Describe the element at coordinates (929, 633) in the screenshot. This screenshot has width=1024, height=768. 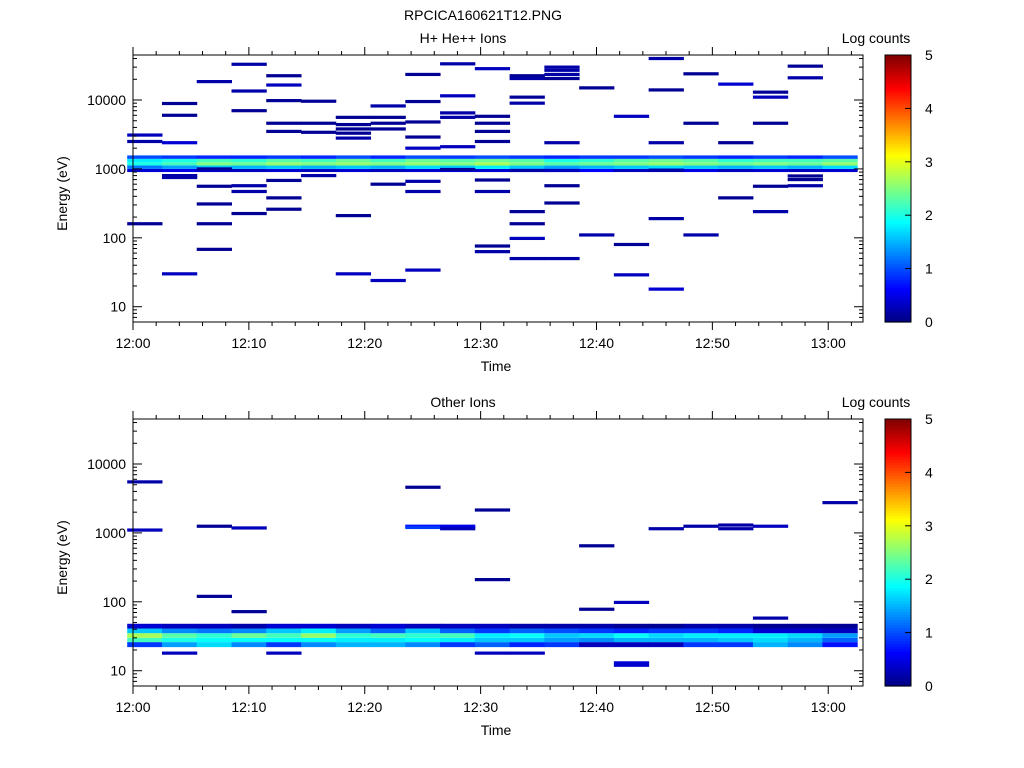
I see `colorbar-tick-label: 1` at that location.